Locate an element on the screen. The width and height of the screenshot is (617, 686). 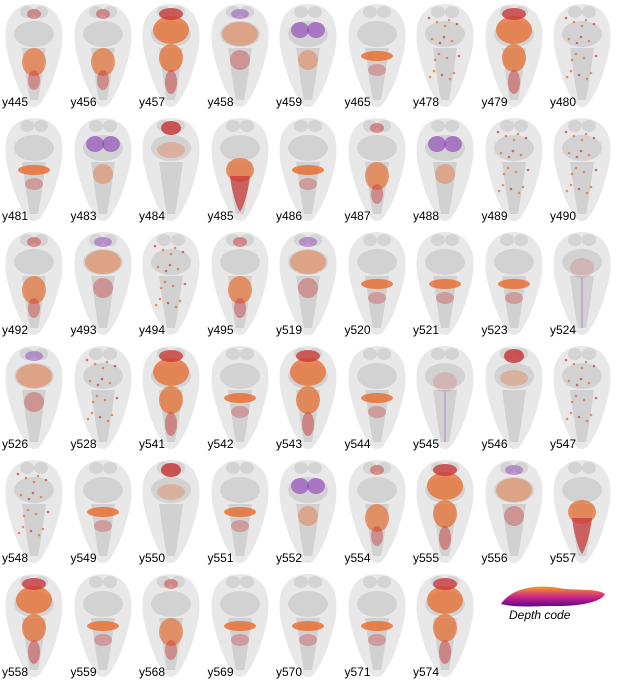
panel-label: y526 is located at coordinates (15, 444).